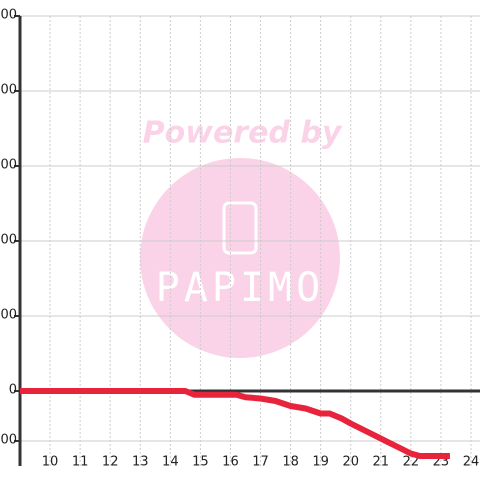 The width and height of the screenshot is (480, 480). What do you see at coordinates (13, 390) in the screenshot?
I see `y-tick-label: 0` at bounding box center [13, 390].